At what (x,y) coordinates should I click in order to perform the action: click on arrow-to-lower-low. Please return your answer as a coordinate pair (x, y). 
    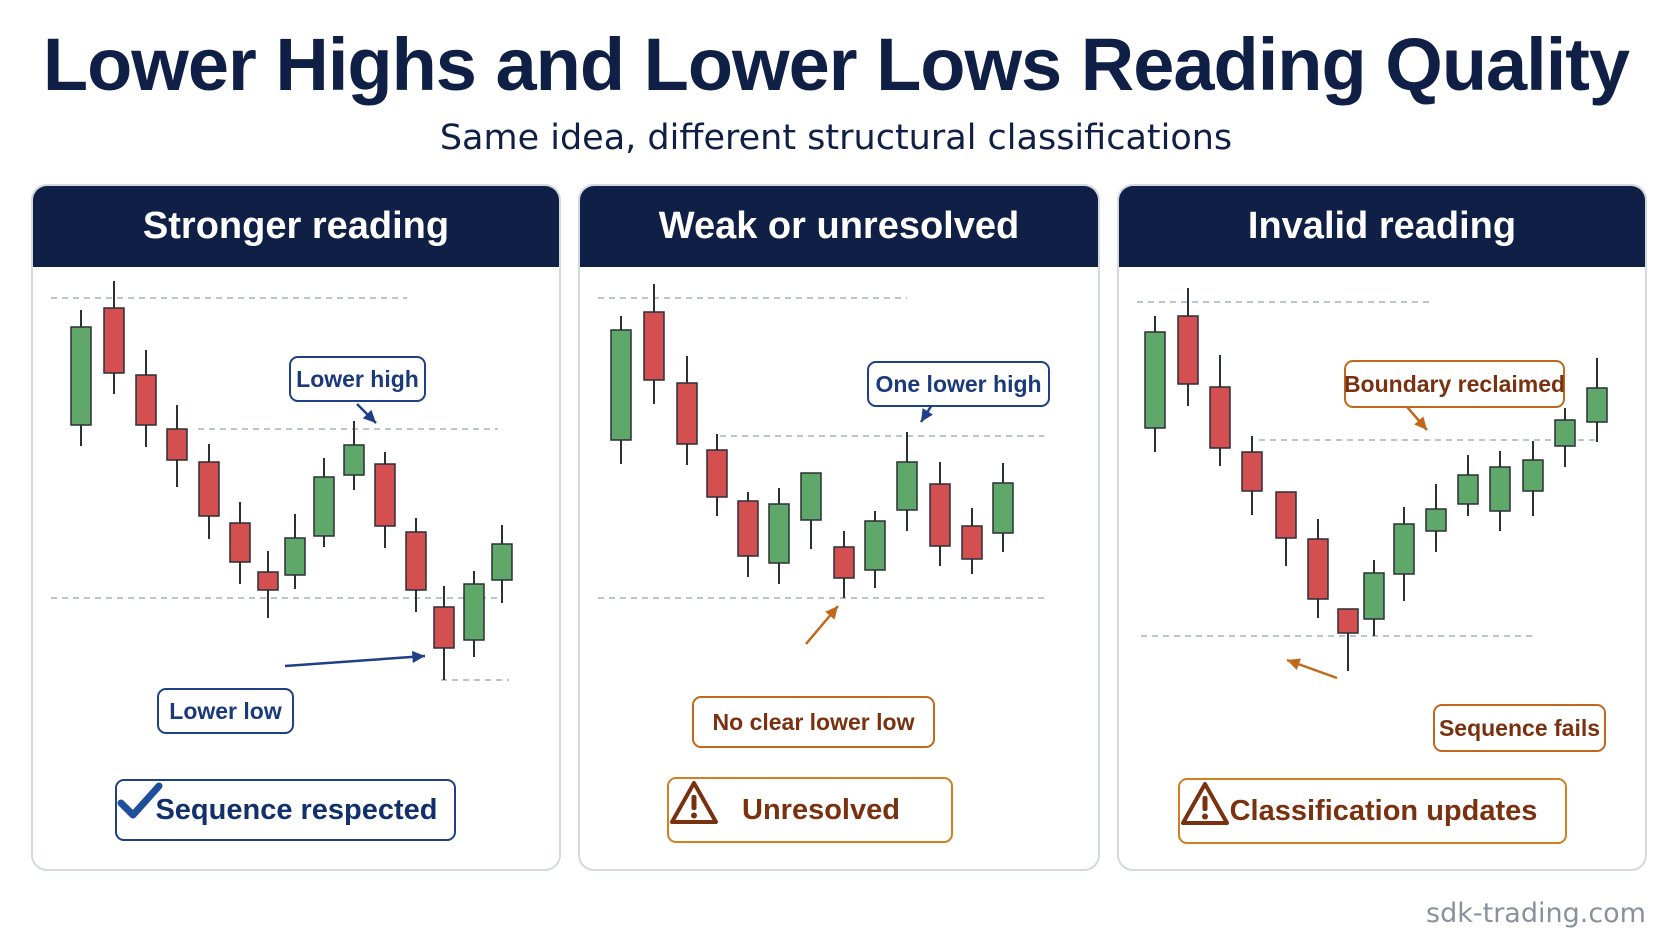
    Looking at the image, I should click on (355, 661).